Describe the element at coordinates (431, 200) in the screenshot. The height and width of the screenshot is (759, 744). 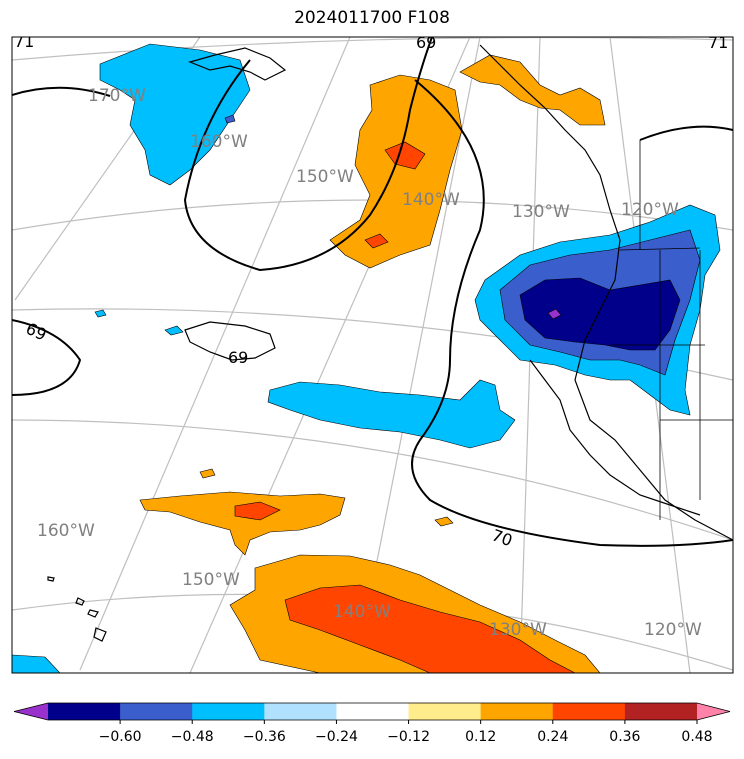
I see `lon-label-140w-top: 140°W` at that location.